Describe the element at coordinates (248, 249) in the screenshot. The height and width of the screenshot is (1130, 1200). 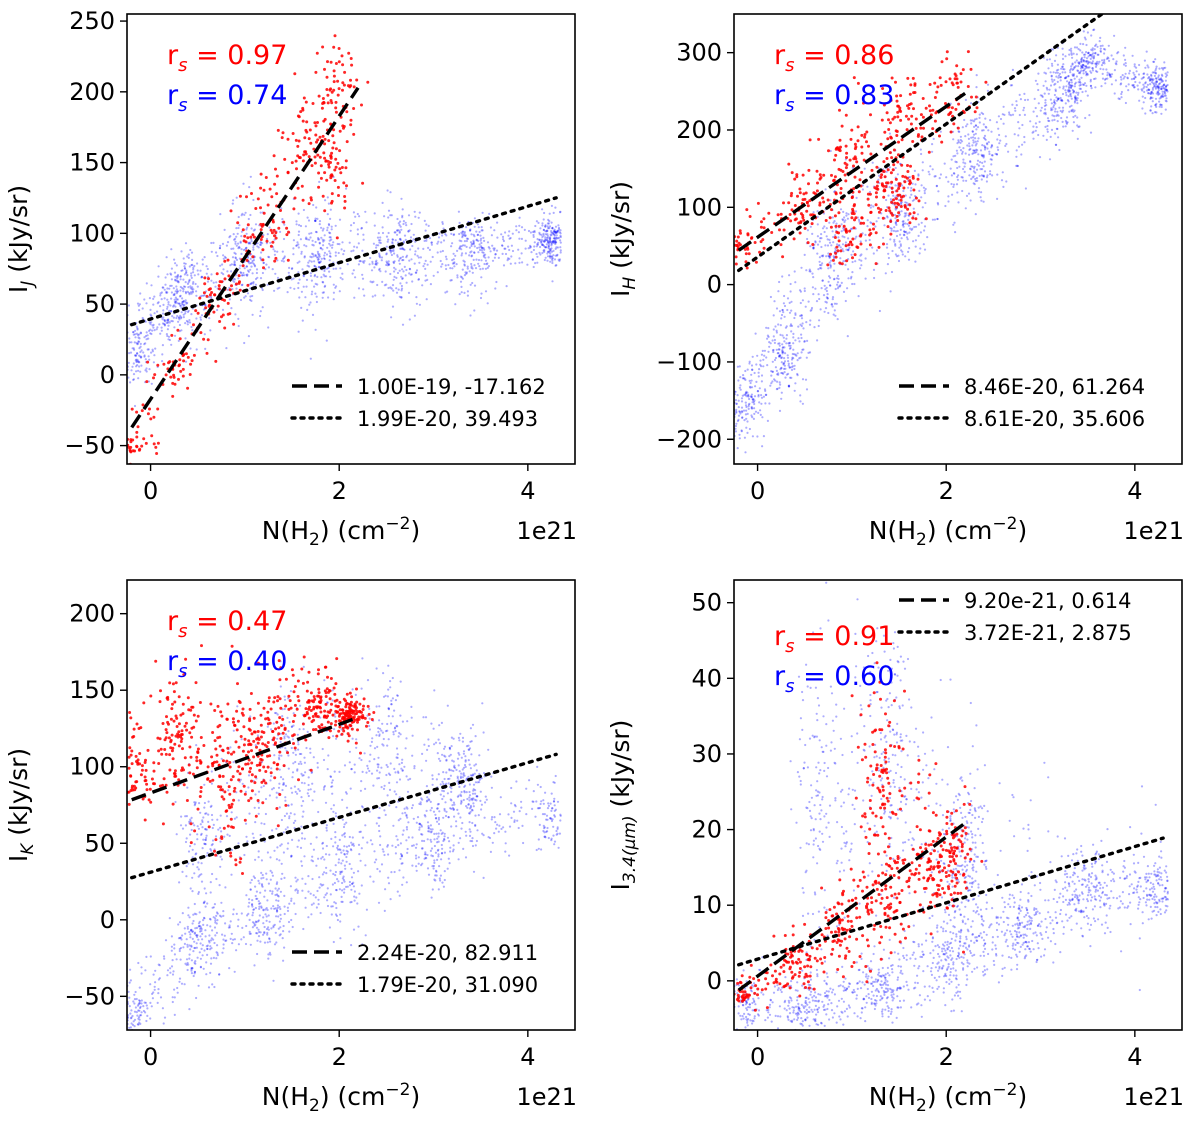
I see `scatter-series-red` at that location.